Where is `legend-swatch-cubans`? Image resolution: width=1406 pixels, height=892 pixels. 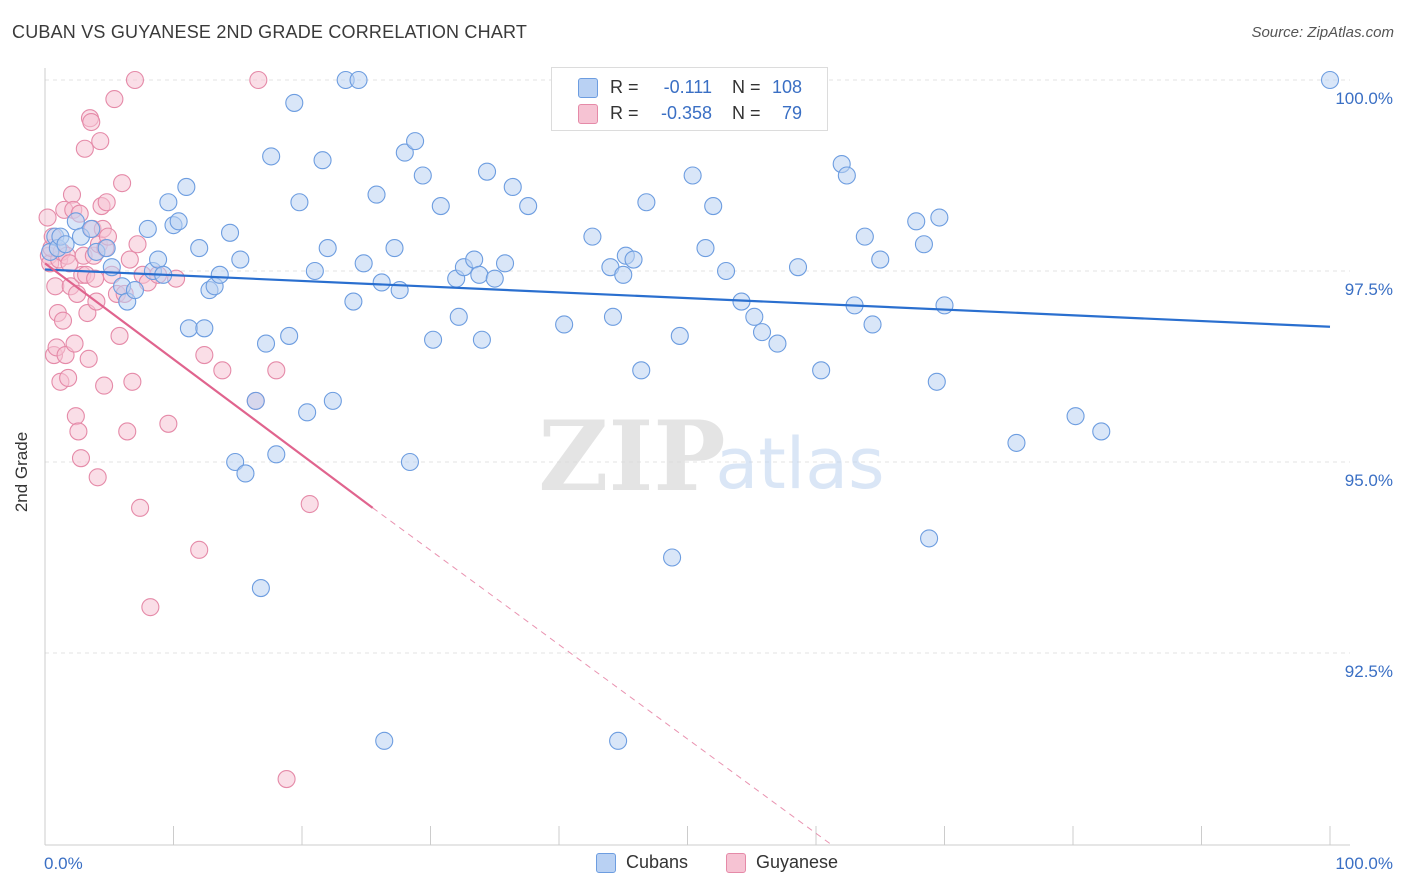 legend-swatch-cubans is located at coordinates (588, 88).